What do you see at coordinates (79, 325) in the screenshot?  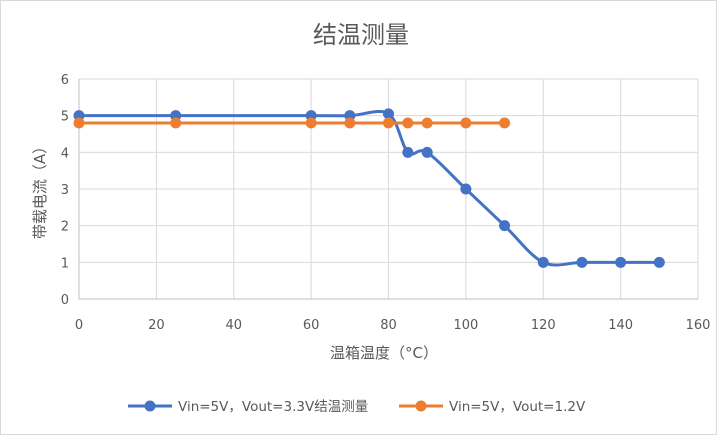 I see `x-tick-label: 0` at bounding box center [79, 325].